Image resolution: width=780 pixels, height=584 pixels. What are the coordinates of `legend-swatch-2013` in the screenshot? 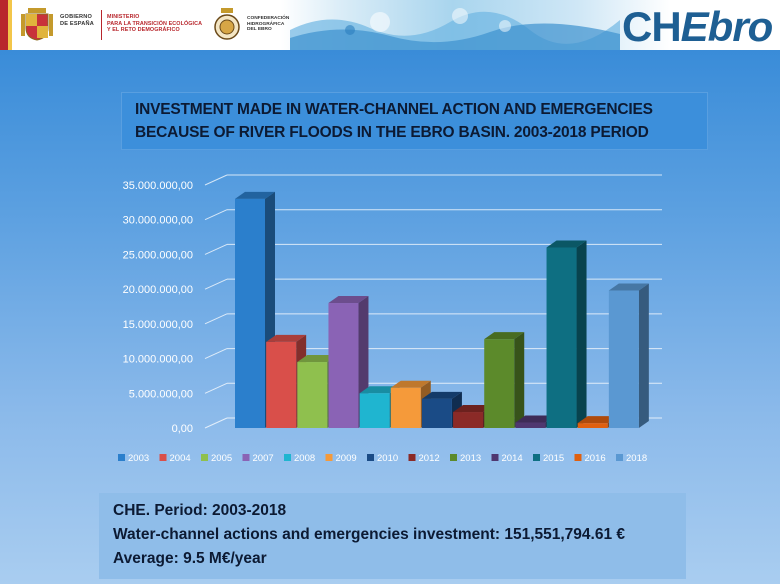 It's located at (453, 457).